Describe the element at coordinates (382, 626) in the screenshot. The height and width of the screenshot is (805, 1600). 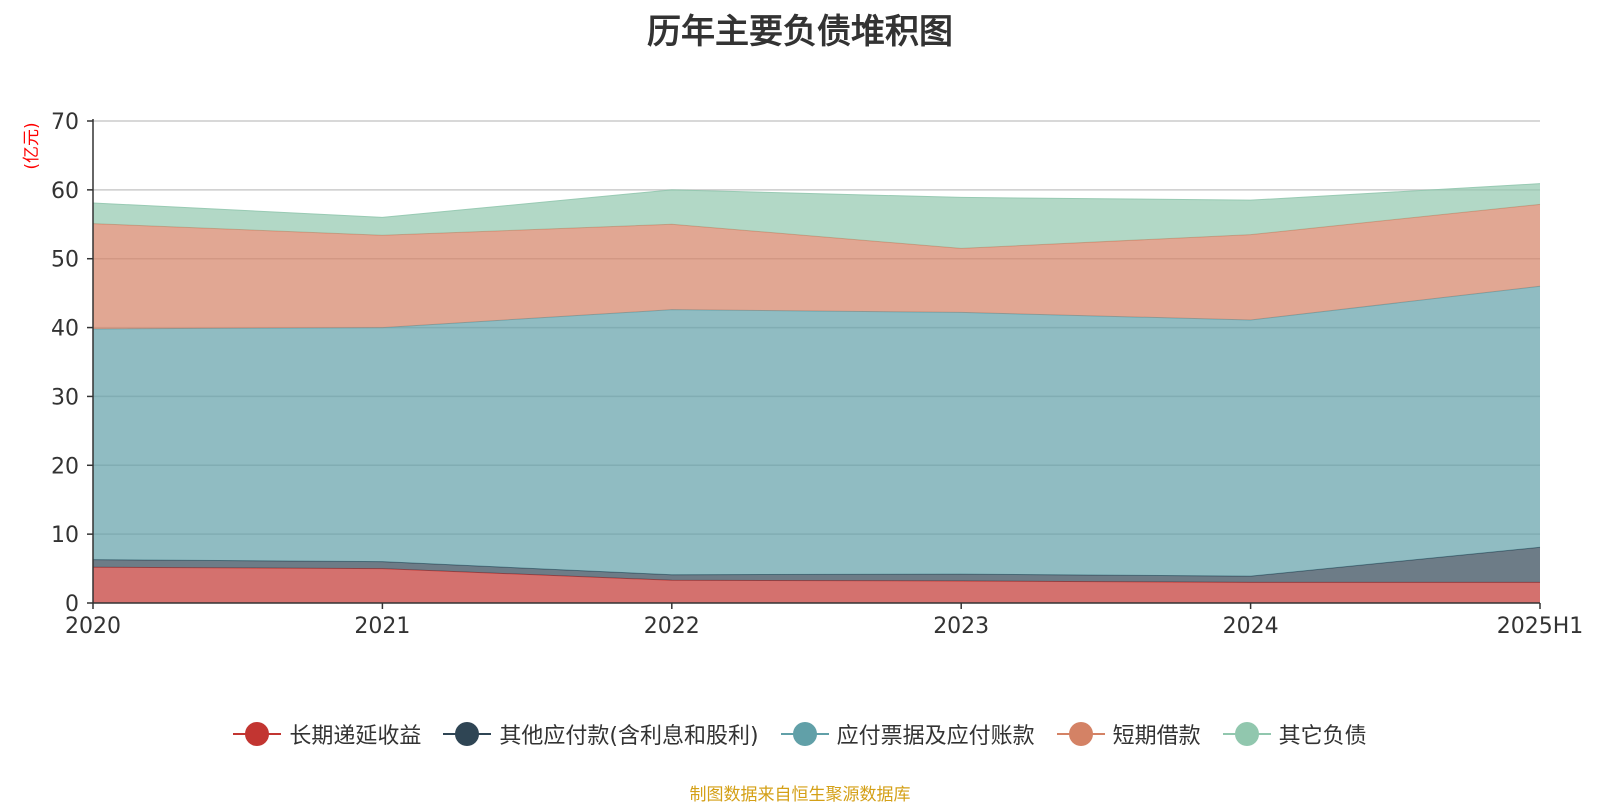
I see `x-tick-label-1: 2021` at that location.